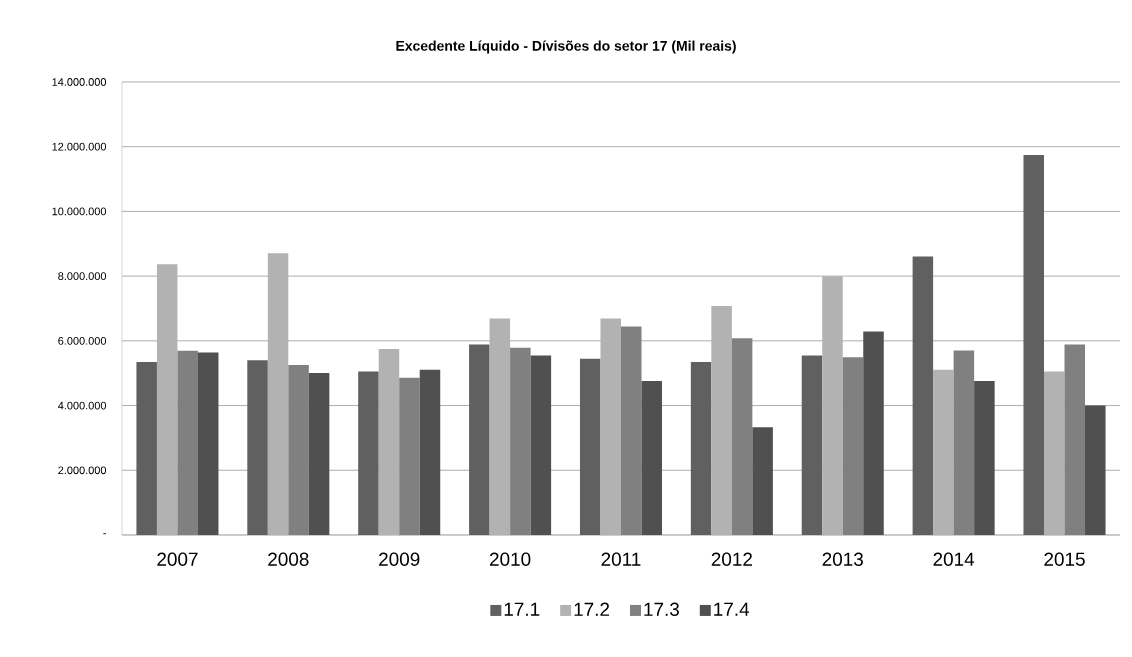 Image resolution: width=1132 pixels, height=657 pixels. Describe the element at coordinates (82, 340) in the screenshot. I see `y-tick-label: 6.000.000` at that location.